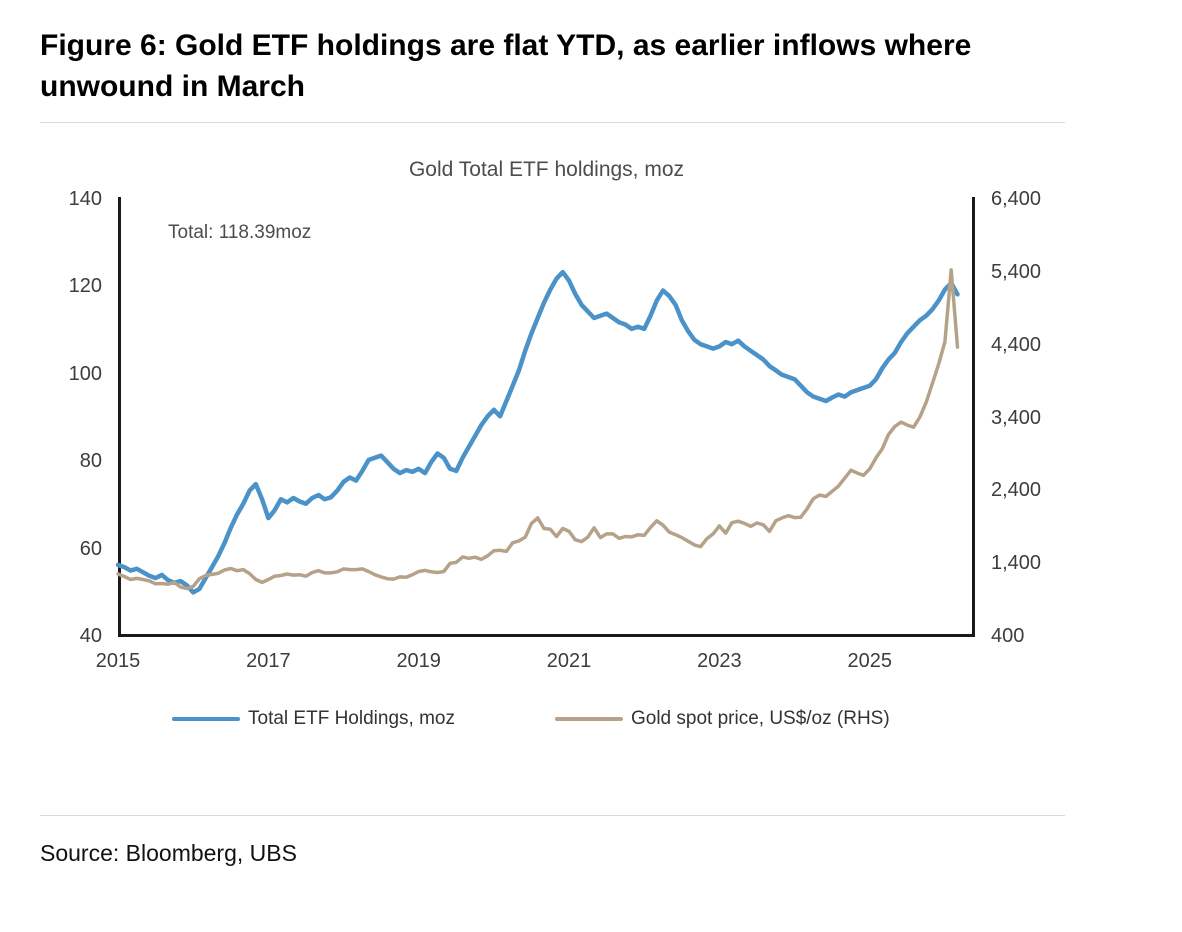 This screenshot has width=1182, height=932. Describe the element at coordinates (206, 719) in the screenshot. I see `etf-holdings-line-swatch-icon` at that location.